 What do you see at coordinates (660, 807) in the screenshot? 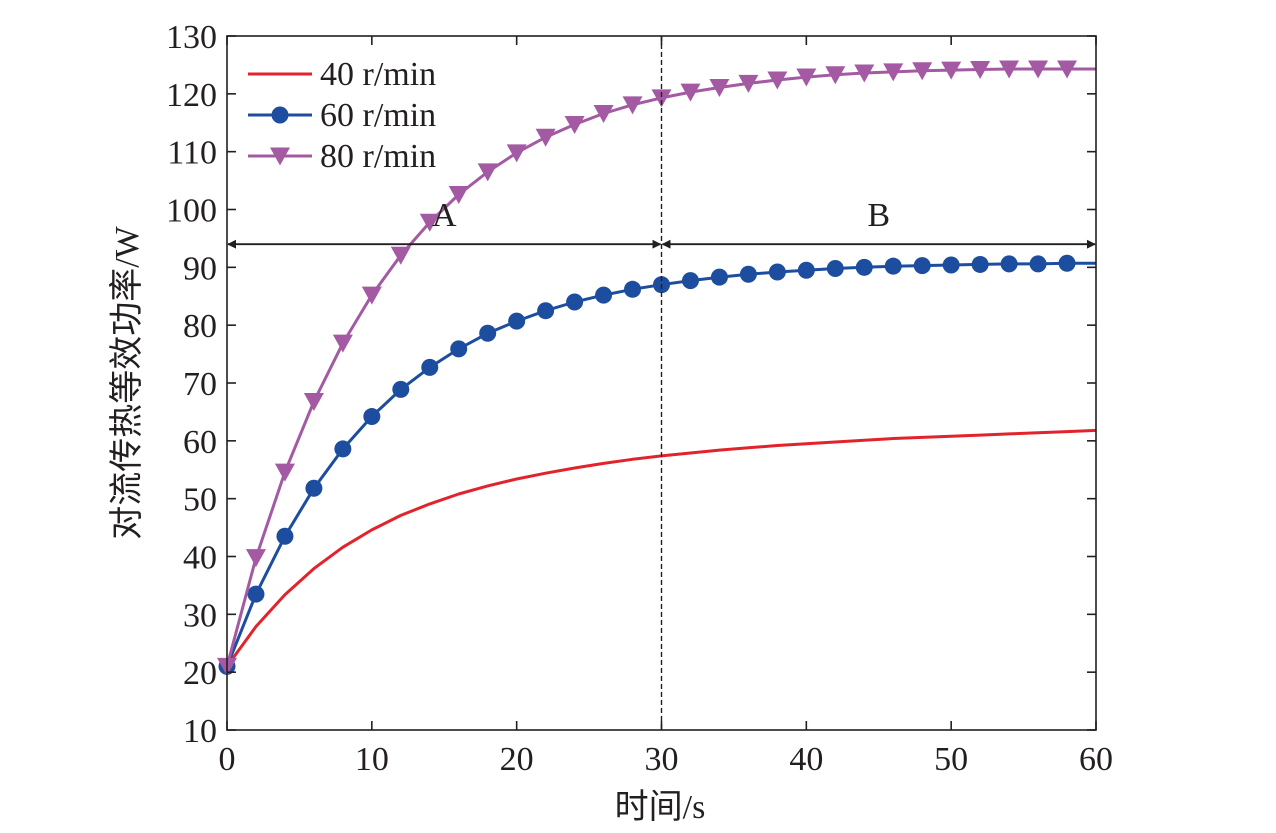
I see `x-axis-title: 时间/s` at bounding box center [660, 807].